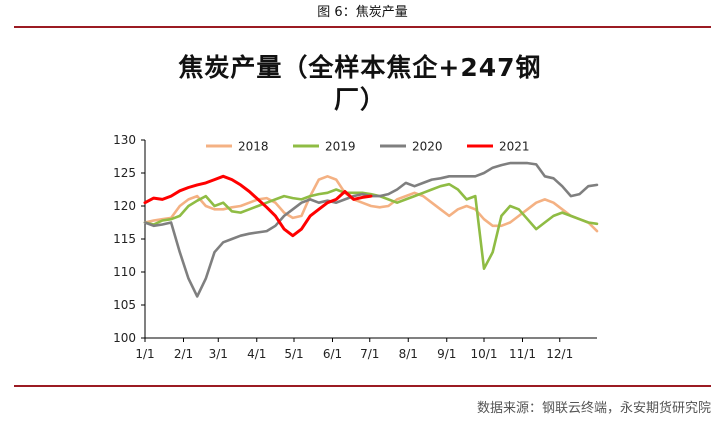 The height and width of the screenshot is (430, 725). I want to click on series-line-2019, so click(371, 226).